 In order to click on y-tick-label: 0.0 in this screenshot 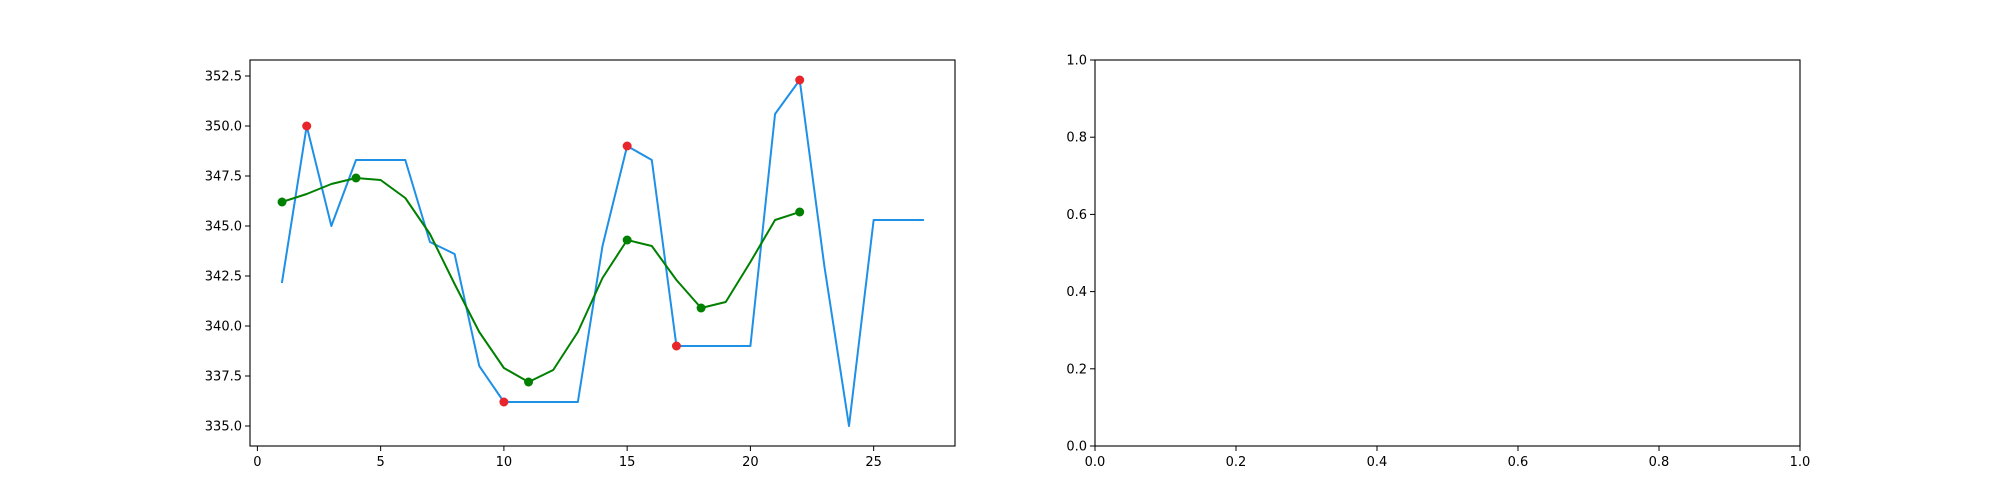, I will do `click(1076, 447)`.